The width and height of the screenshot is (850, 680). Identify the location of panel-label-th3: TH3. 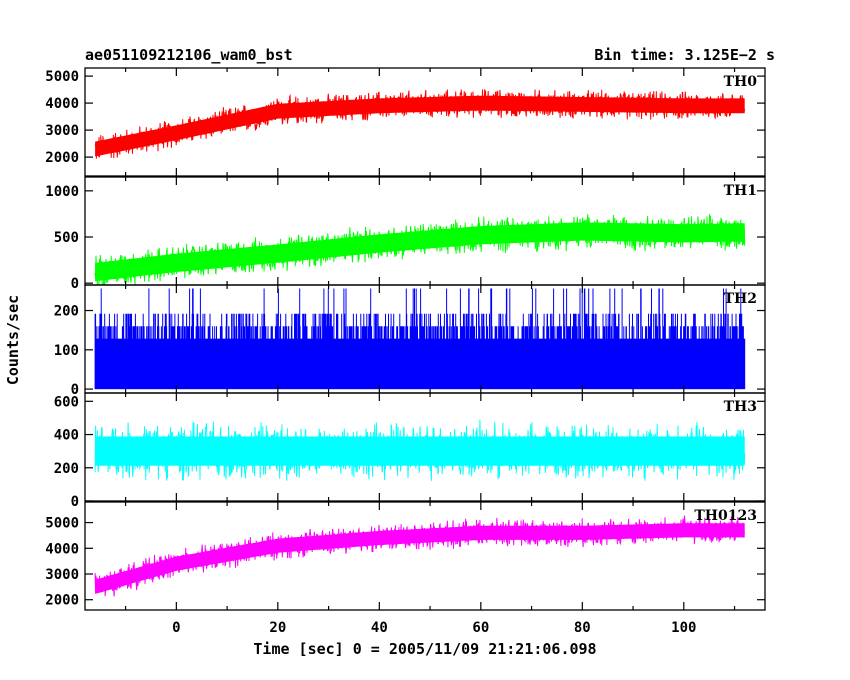
(740, 407).